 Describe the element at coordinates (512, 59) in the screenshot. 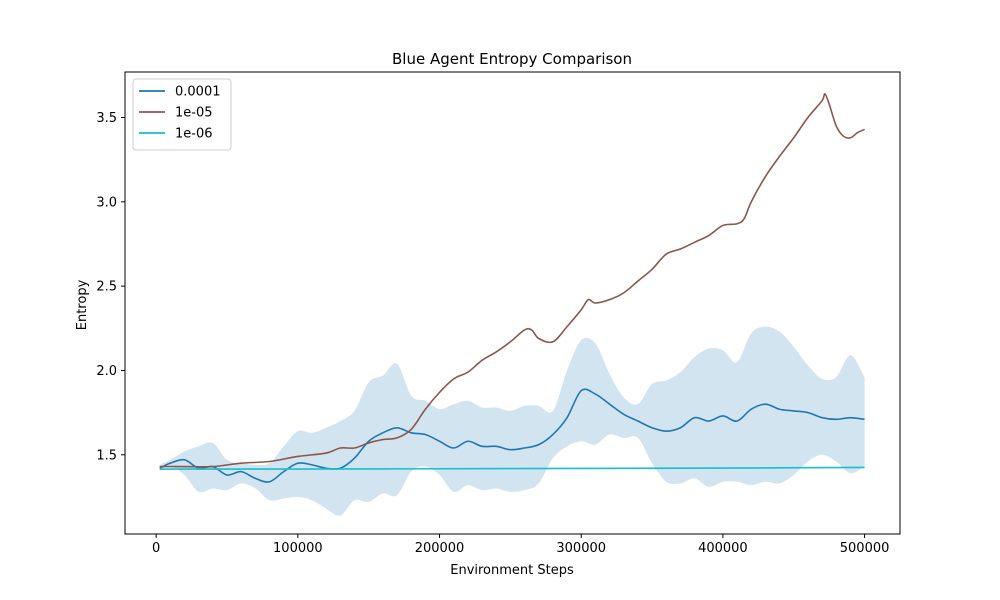

I see `chart-title: Blue Agent Entropy Comparison` at that location.